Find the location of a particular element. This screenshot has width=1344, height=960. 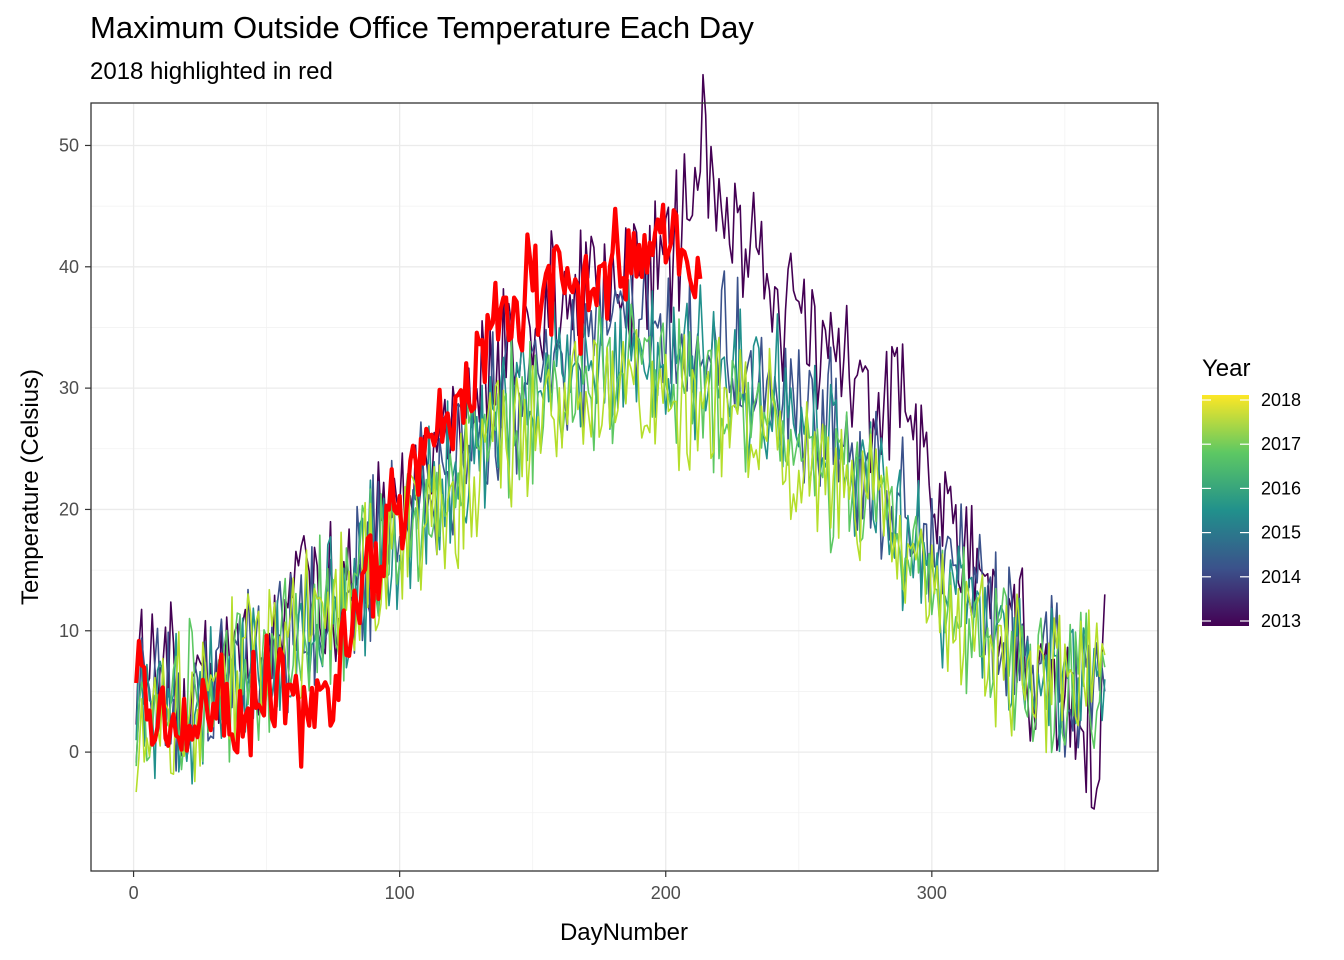

x-tick-label: 100 is located at coordinates (400, 893).